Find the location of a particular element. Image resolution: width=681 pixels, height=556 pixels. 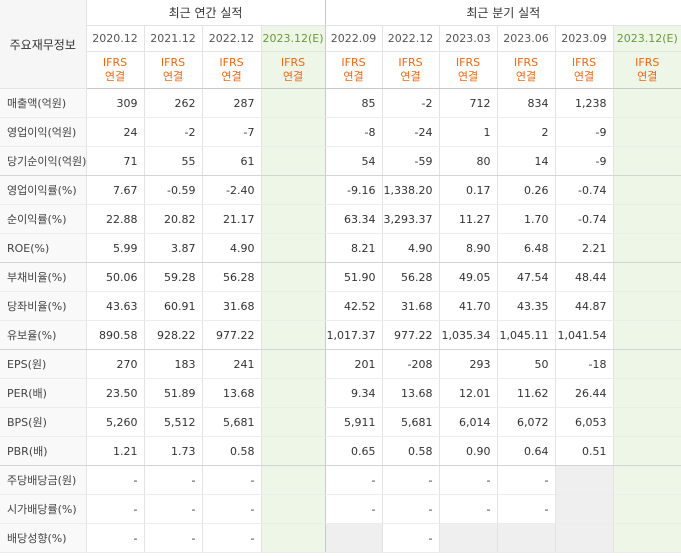

row-label: 영업이익률(%) is located at coordinates (43, 190).